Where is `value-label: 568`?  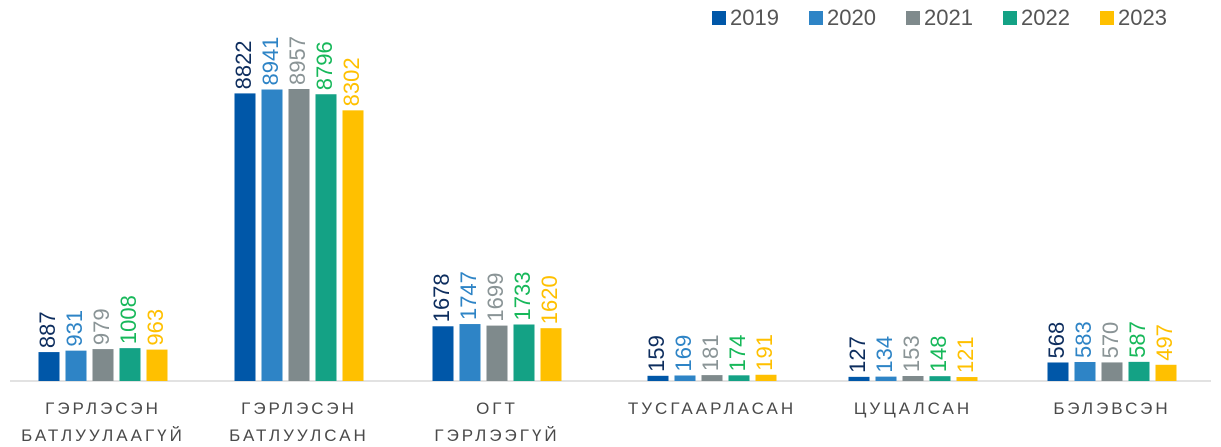 value-label: 568 is located at coordinates (1056, 340).